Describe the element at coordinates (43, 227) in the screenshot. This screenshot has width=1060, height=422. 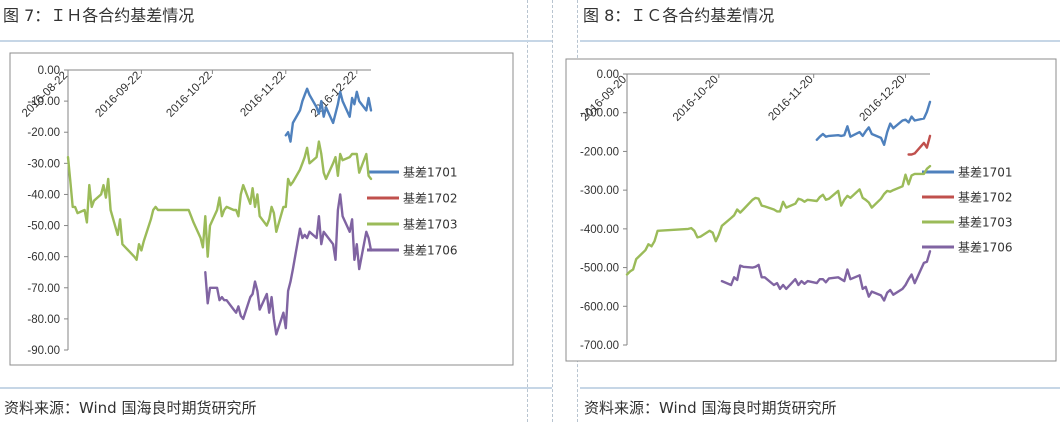
I see `y-tick-label: -50.00` at that location.